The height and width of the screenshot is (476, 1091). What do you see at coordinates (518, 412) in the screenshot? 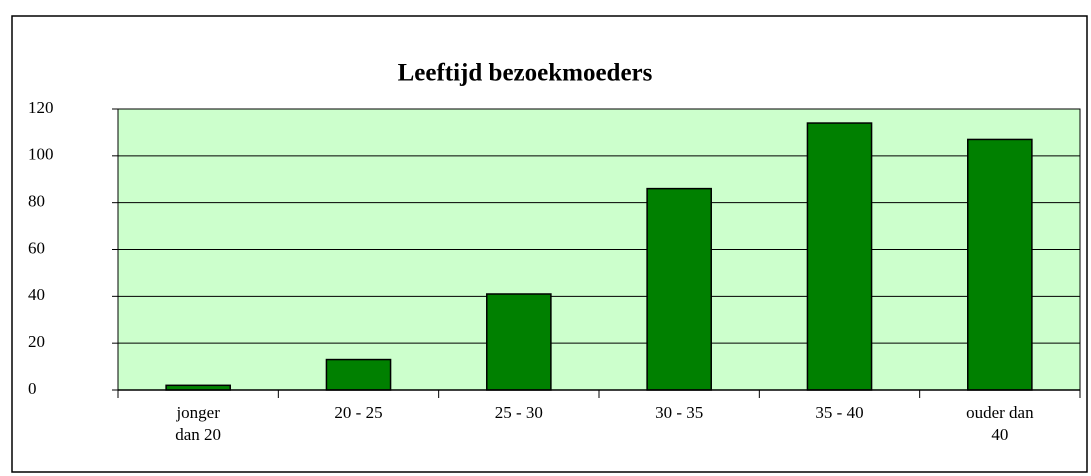
I see `x-tick-label: 25 - 30` at bounding box center [518, 412].